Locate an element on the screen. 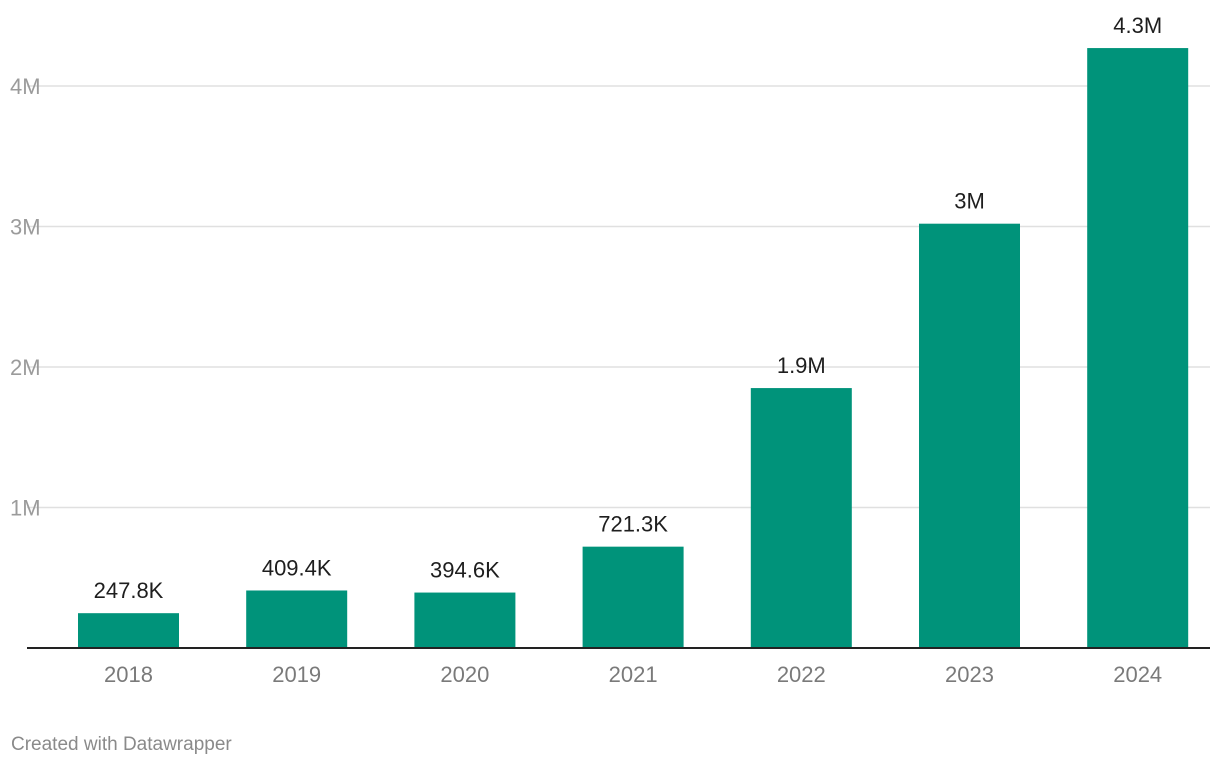  data-label: 3M is located at coordinates (969, 201).